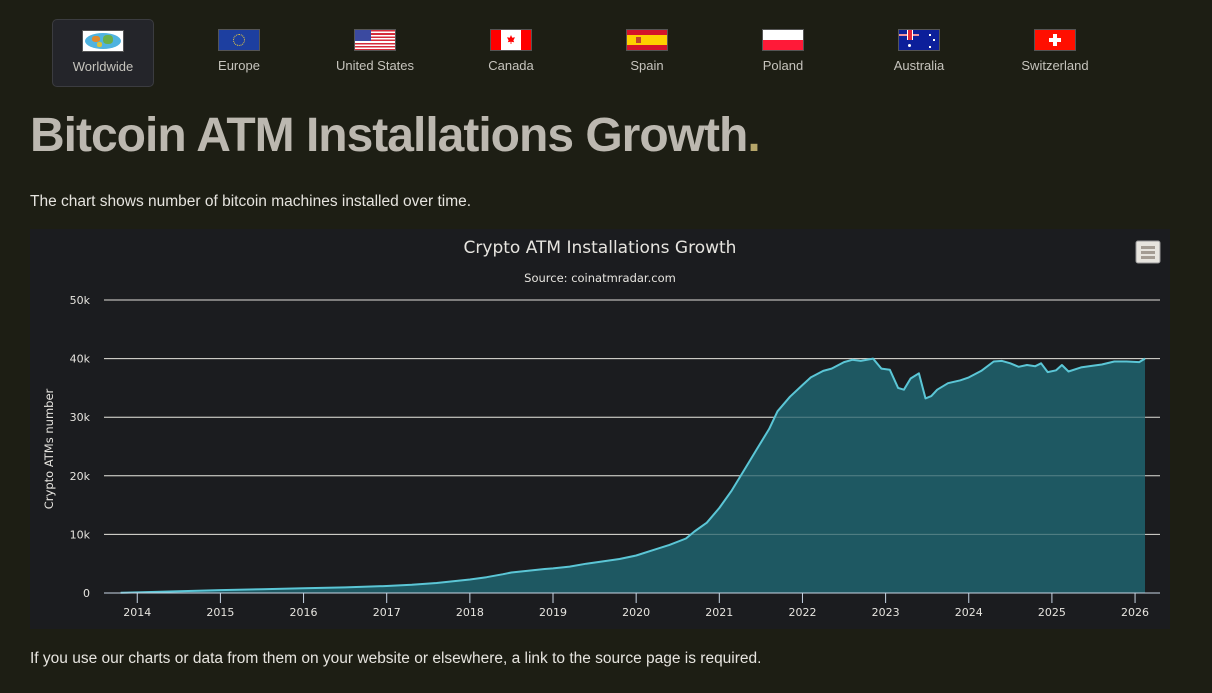 The image size is (1212, 693). What do you see at coordinates (783, 40) in the screenshot?
I see `poland-flag-icon` at bounding box center [783, 40].